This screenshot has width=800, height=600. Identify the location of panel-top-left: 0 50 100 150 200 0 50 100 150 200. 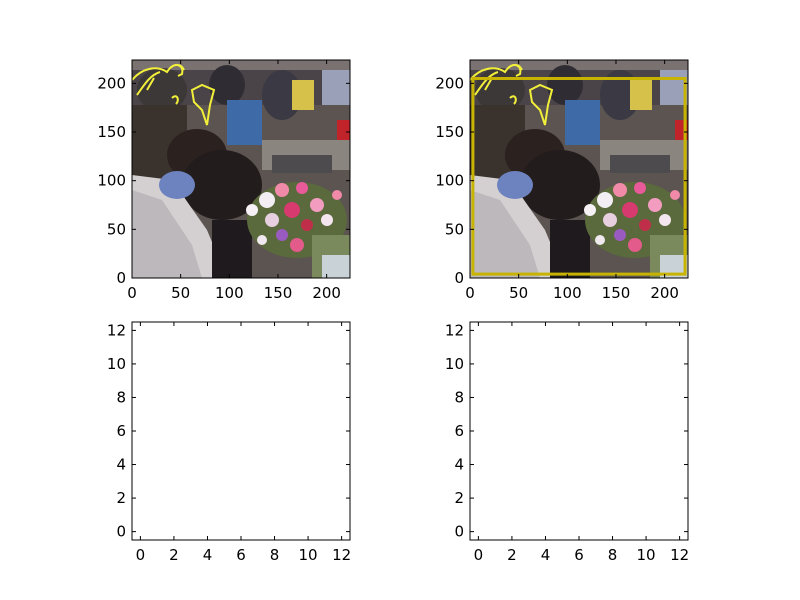
(224, 180).